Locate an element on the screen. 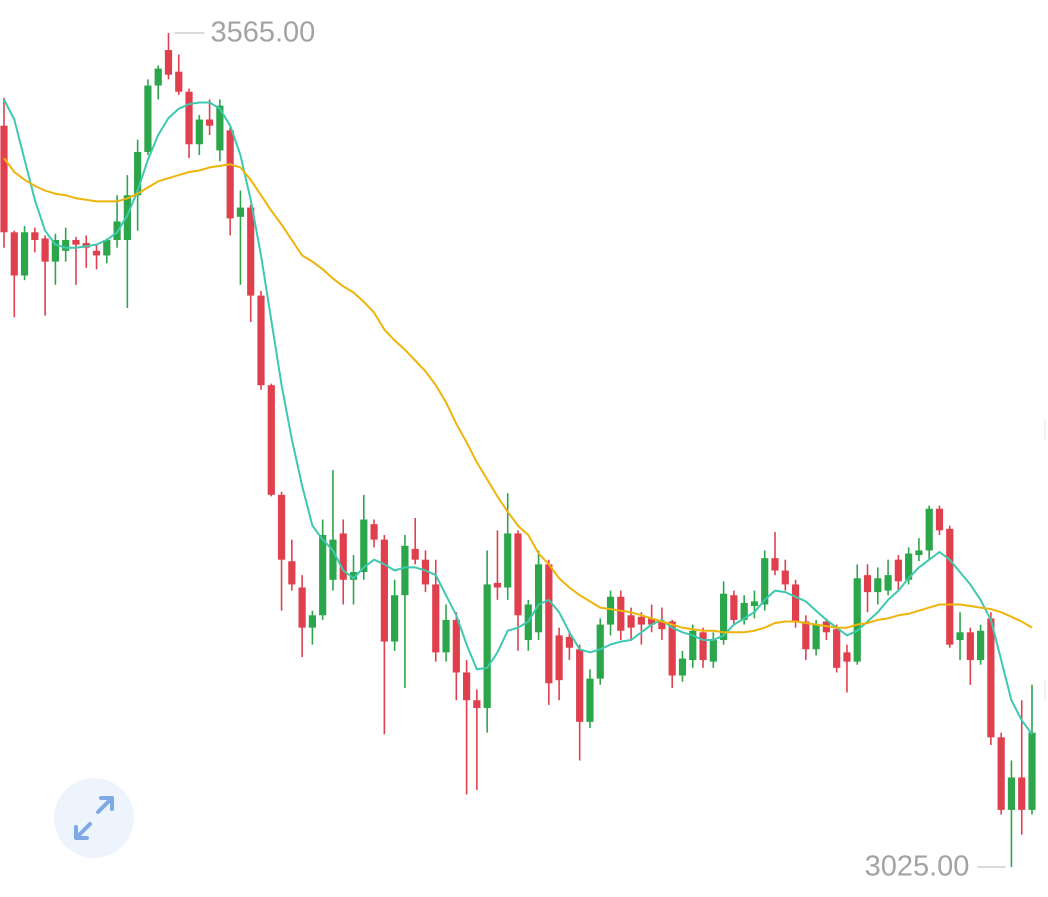  expand-button-bg is located at coordinates (94, 818).